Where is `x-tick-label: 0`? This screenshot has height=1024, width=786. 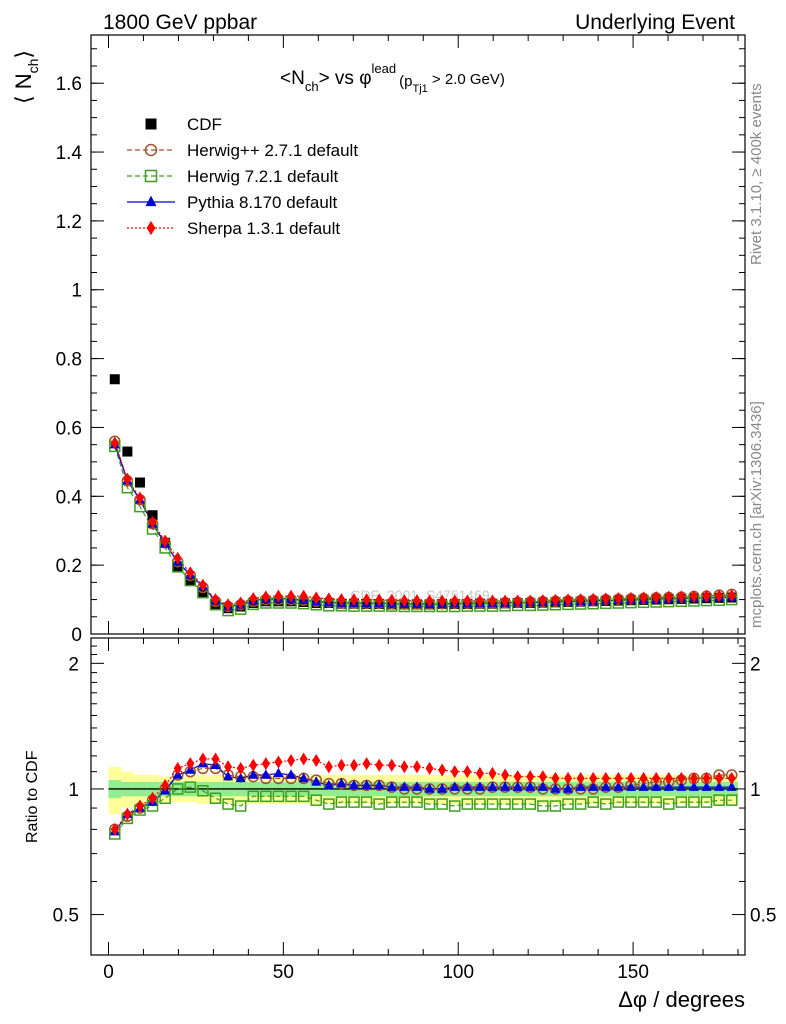
x-tick-label: 0 is located at coordinates (108, 972).